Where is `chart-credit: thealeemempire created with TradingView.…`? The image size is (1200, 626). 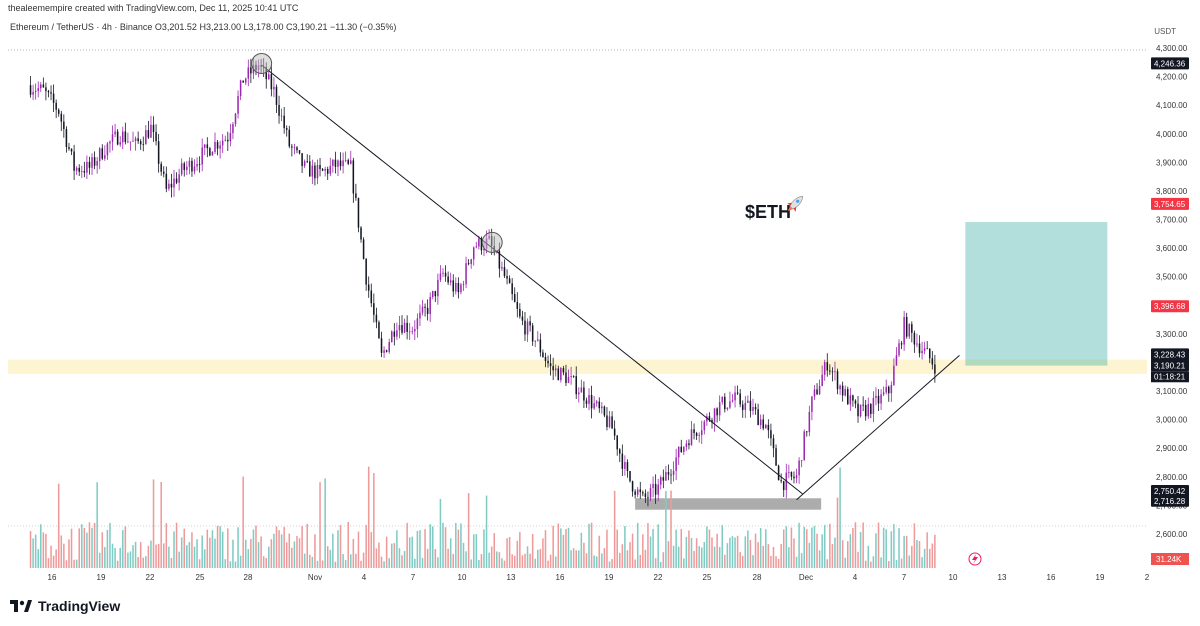 chart-credit: thealeemempire created with TradingView.… is located at coordinates (153, 8).